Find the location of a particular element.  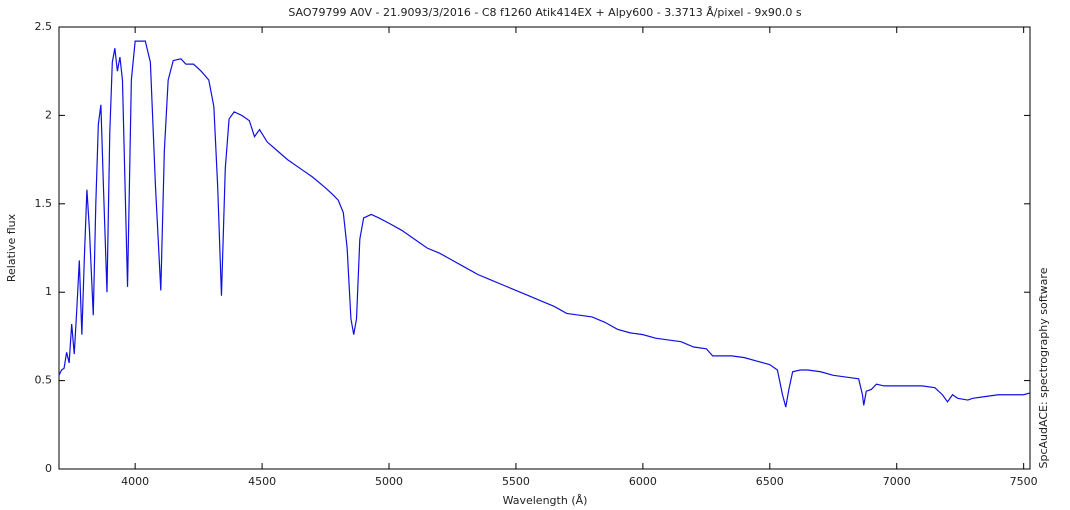

y-axis-label: Relative flux is located at coordinates (11, 247).